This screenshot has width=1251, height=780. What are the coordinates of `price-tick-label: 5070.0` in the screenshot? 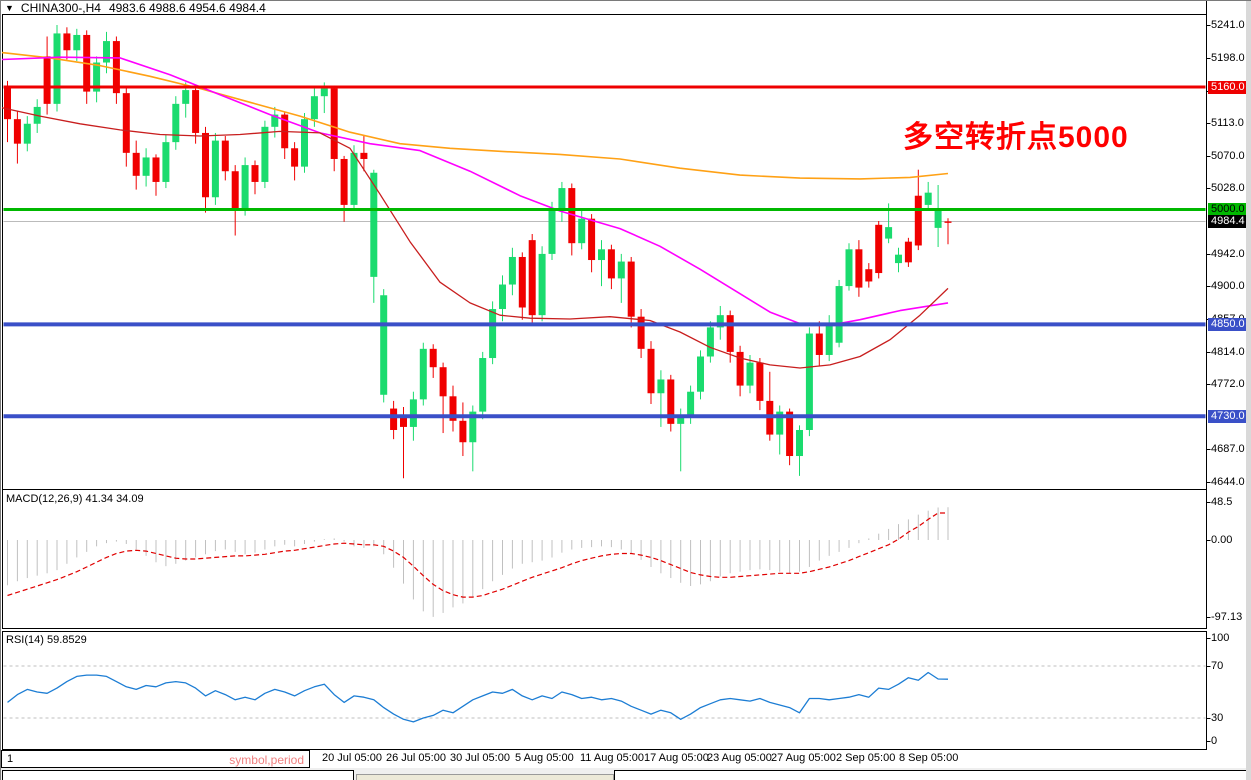 It's located at (1228, 155).